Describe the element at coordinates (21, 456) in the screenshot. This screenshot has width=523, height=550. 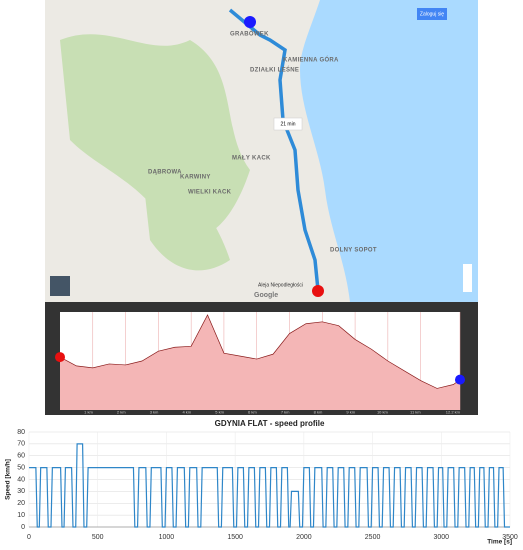
I see `y-tick-label: 60` at that location.